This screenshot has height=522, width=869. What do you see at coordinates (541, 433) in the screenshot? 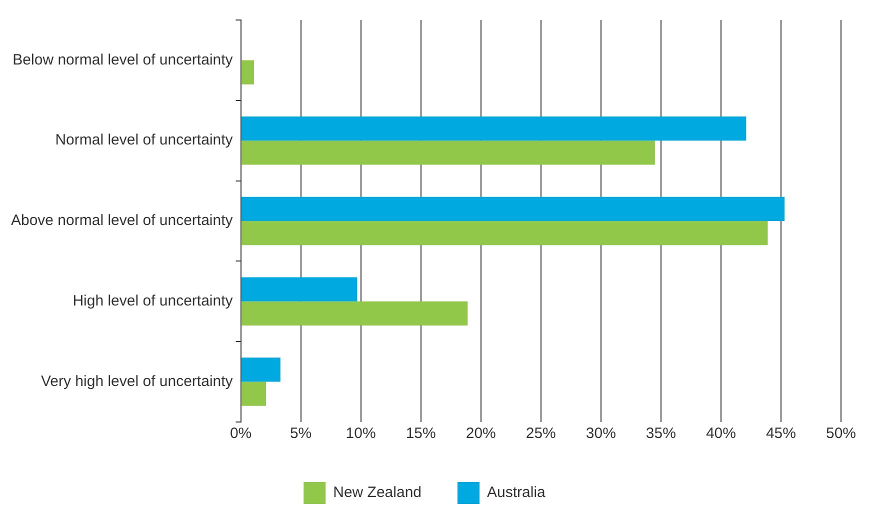
I see `x-tick-label: 25%` at bounding box center [541, 433].